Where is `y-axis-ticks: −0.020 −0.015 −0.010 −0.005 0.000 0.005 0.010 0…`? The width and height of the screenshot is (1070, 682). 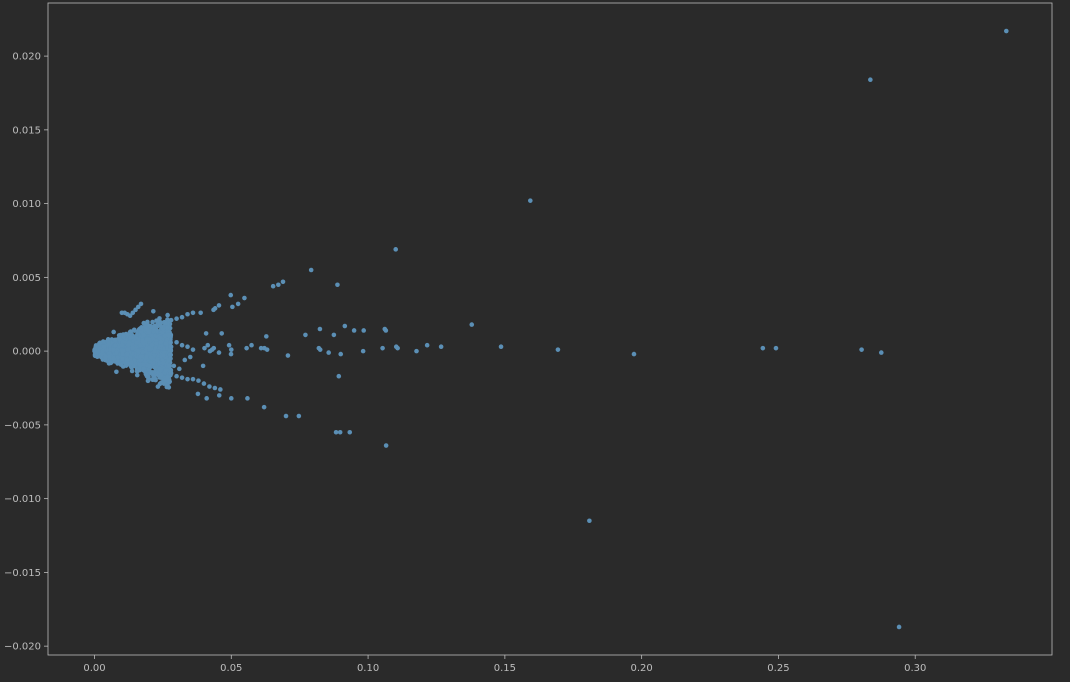 y-axis-ticks: −0.020 −0.015 −0.010 −0.005 0.000 0.005 0.010 0… is located at coordinates (26, 352).